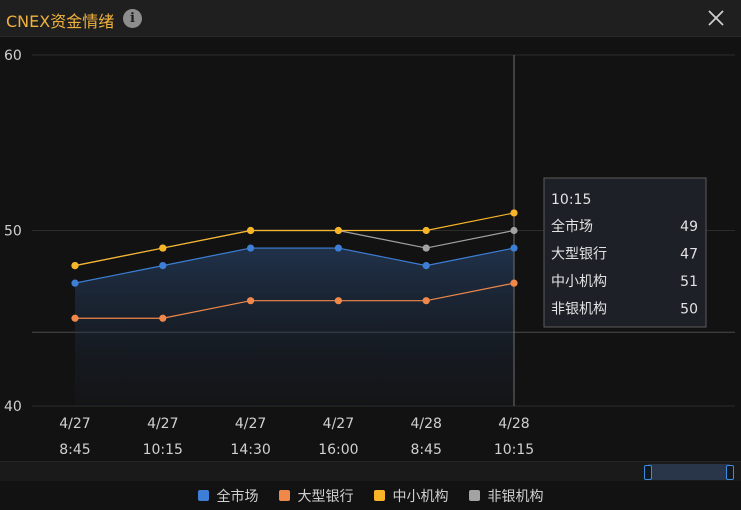 Image resolution: width=741 pixels, height=510 pixels. I want to click on x-tick-label: 14:30, so click(250, 450).